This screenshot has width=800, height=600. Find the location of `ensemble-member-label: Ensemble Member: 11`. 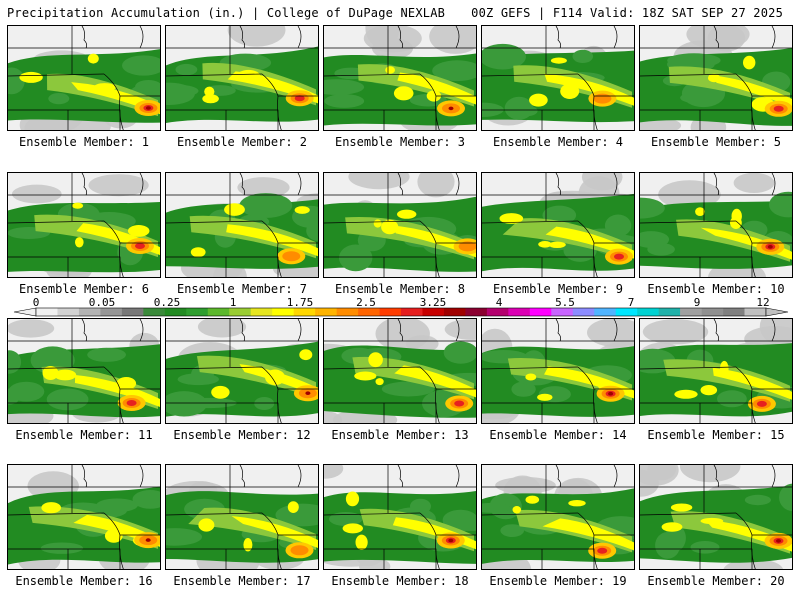

ensemble-member-label: Ensemble Member: 11 is located at coordinates (84, 435).